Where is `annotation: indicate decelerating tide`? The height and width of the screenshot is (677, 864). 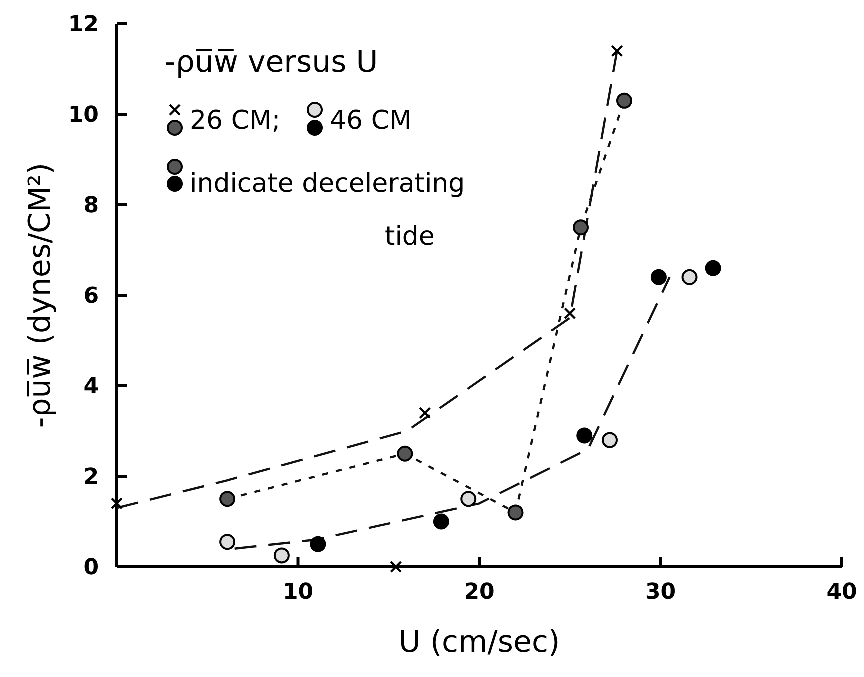
annotation: indicate decelerating tide is located at coordinates (328, 210).